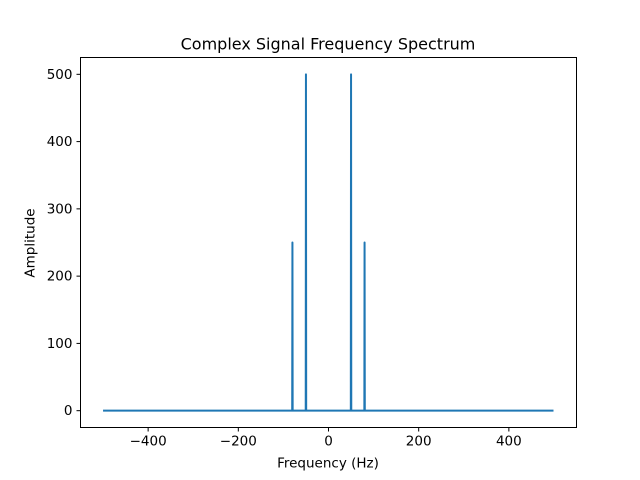 The image size is (640, 480). Describe the element at coordinates (60, 277) in the screenshot. I see `y-tick-label-2: 200` at that location.